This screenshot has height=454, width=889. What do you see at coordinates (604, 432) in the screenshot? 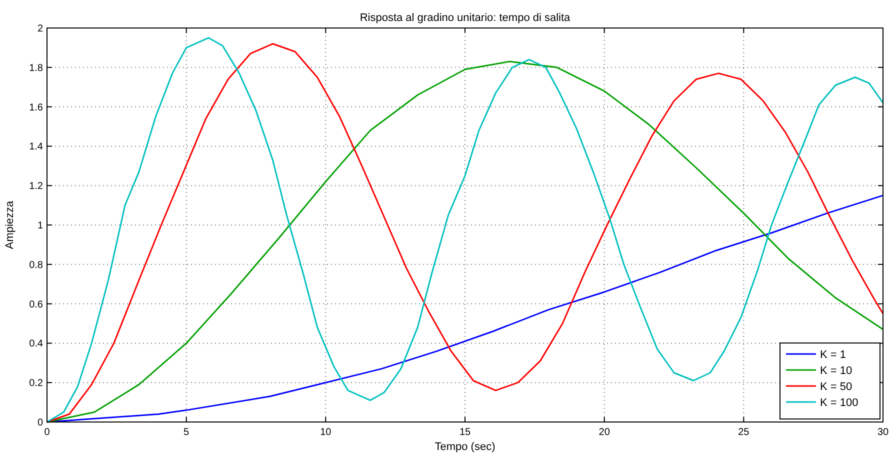
I see `x-tick-label: 20` at bounding box center [604, 432].